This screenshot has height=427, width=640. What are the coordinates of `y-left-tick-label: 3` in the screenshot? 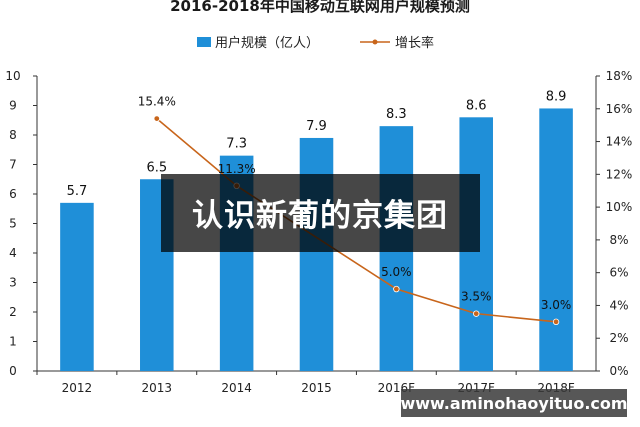 It's located at (13, 283).